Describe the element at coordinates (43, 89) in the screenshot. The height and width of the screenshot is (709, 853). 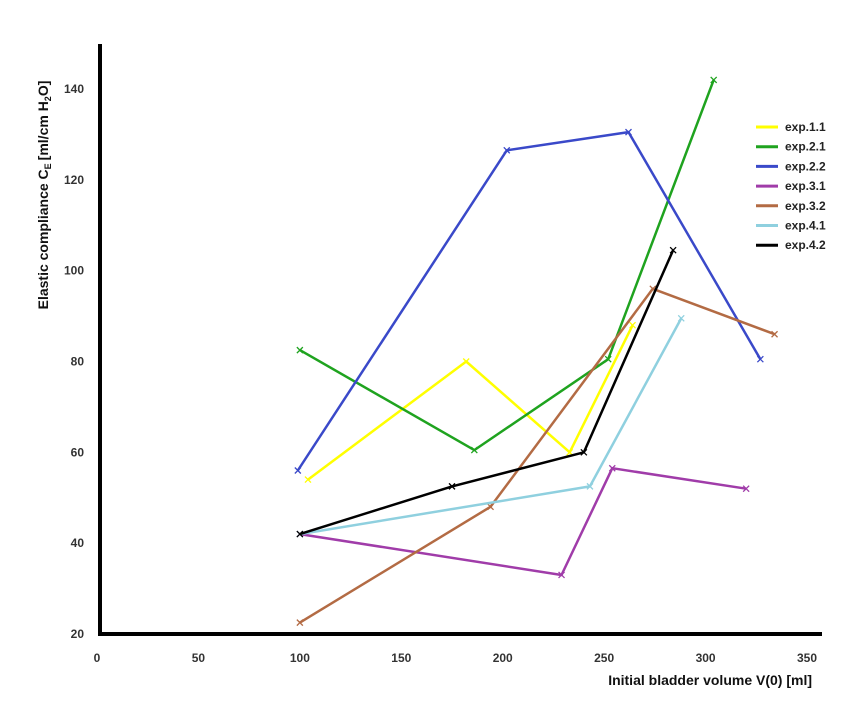
I see `y-axis-label-unit-end: O]` at that location.